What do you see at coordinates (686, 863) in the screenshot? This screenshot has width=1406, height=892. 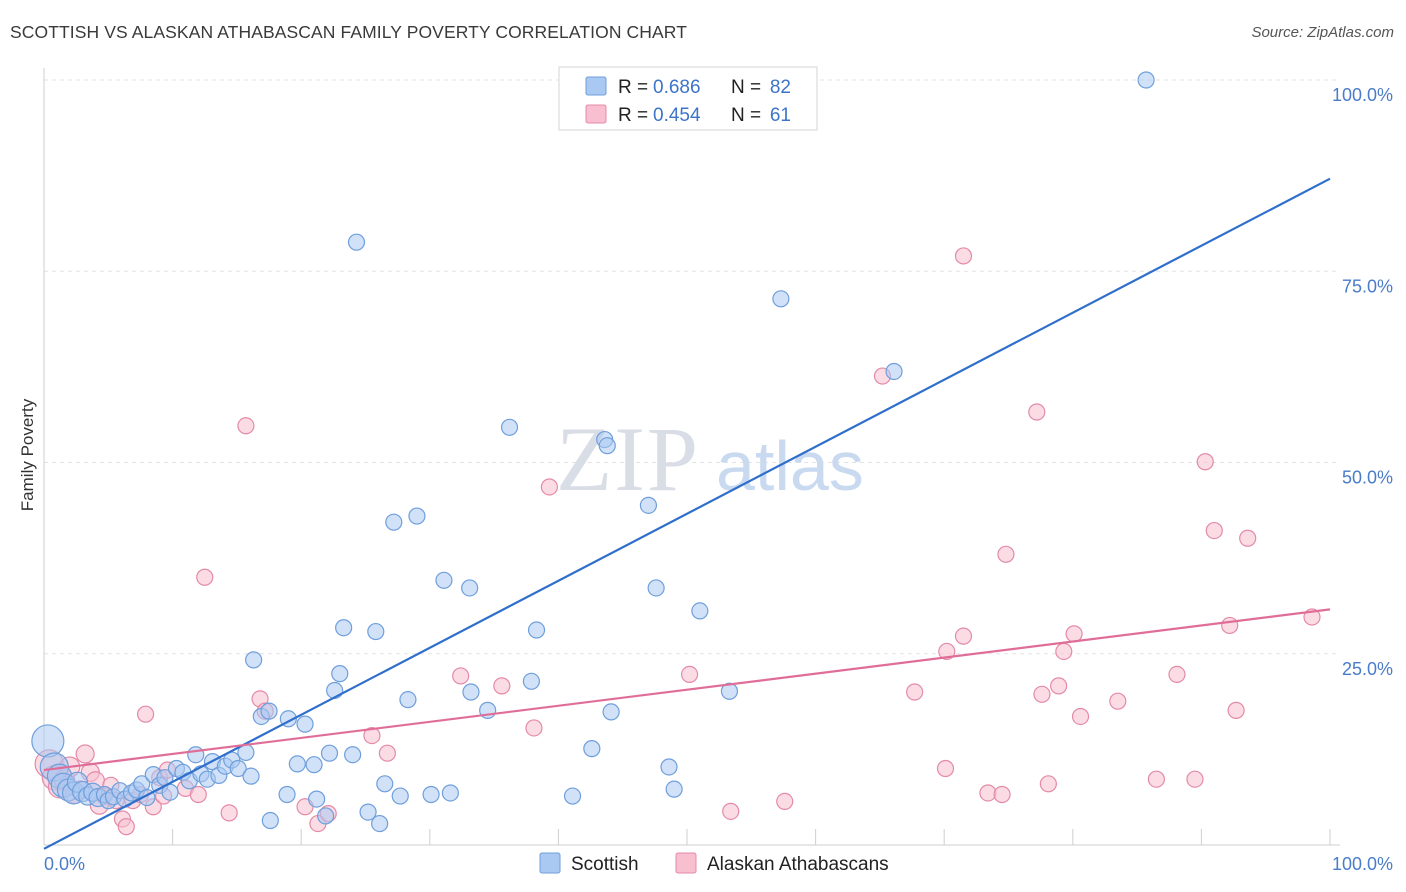 I see `legend-bottom-swatch` at bounding box center [686, 863].